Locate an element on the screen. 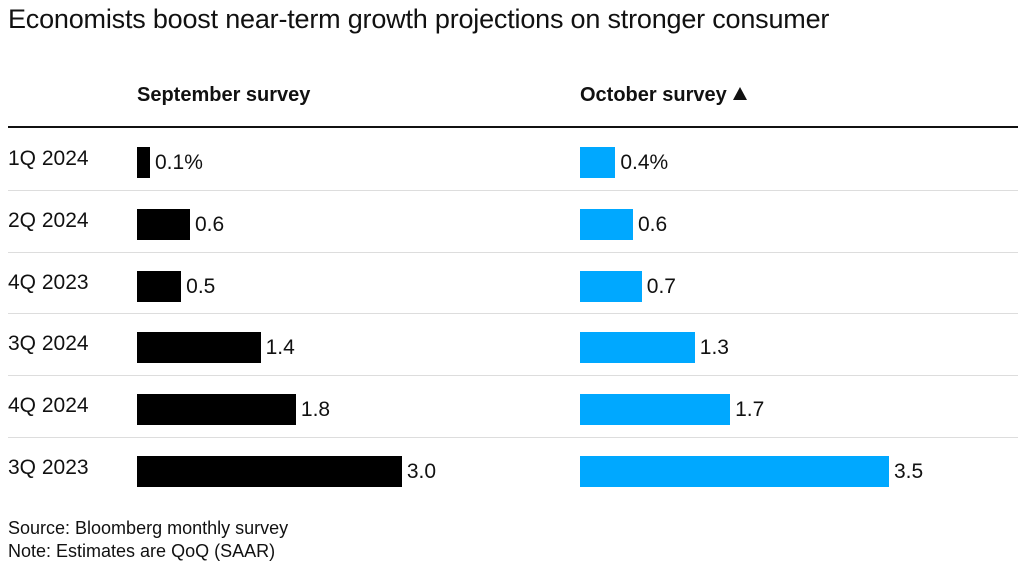  october-value-label: 0.4% is located at coordinates (644, 162).